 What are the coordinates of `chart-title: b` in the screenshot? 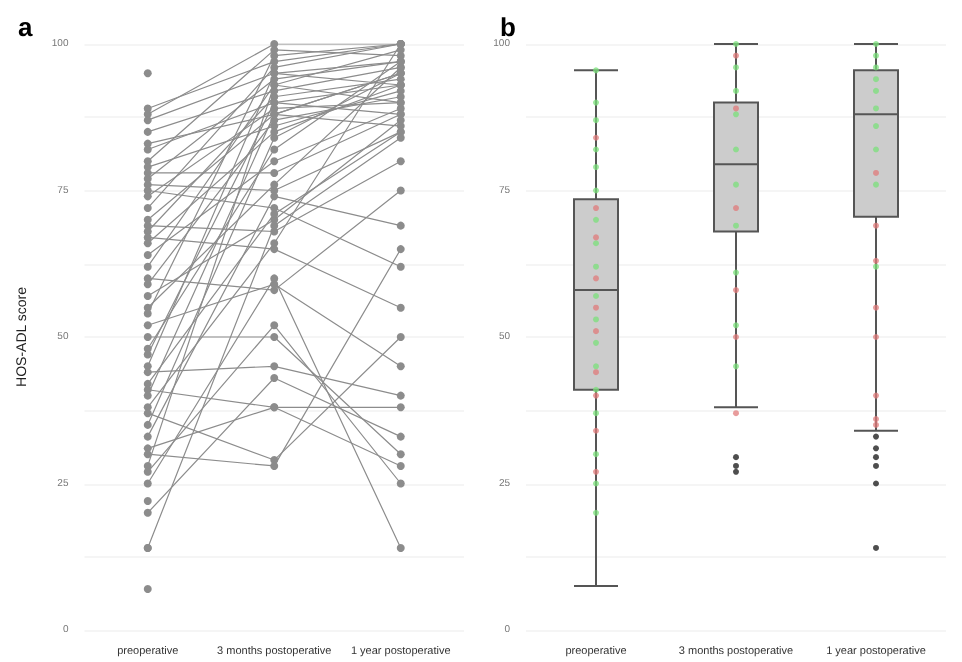 It's located at (508, 27).